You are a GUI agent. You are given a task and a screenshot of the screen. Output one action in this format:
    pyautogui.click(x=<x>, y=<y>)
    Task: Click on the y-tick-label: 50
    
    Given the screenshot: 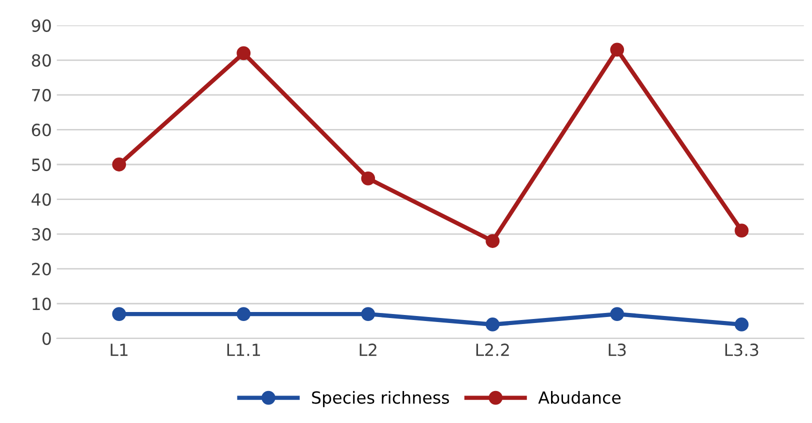 What is the action you would take?
    pyautogui.click(x=41, y=165)
    